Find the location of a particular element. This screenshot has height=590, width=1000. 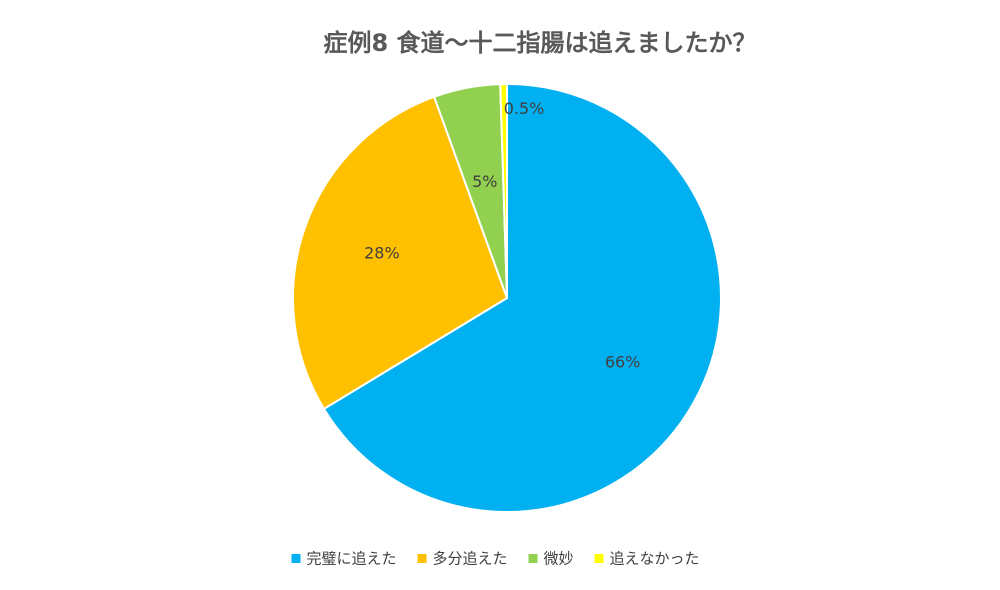

legend-label: 多分追えた is located at coordinates (470, 559).